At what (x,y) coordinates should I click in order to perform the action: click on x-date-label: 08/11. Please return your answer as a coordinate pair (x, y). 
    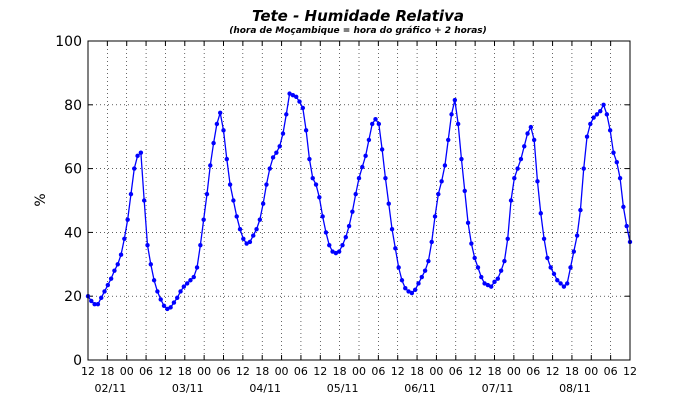
    Looking at the image, I should click on (575, 388).